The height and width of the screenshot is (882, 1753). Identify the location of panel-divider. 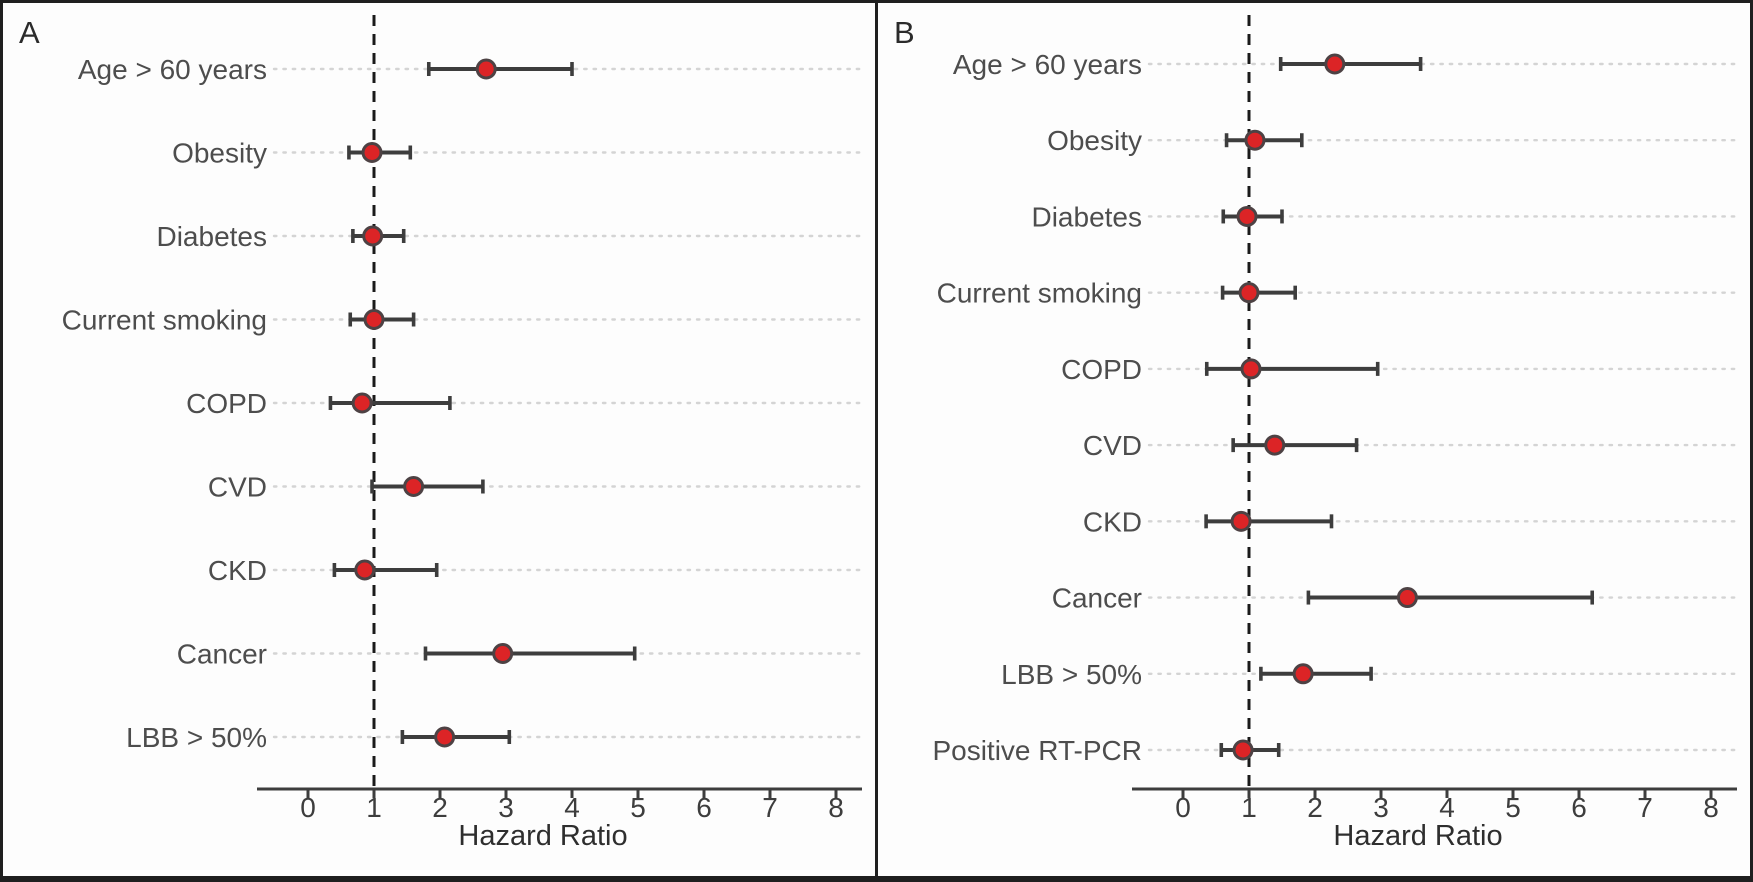
(876, 439).